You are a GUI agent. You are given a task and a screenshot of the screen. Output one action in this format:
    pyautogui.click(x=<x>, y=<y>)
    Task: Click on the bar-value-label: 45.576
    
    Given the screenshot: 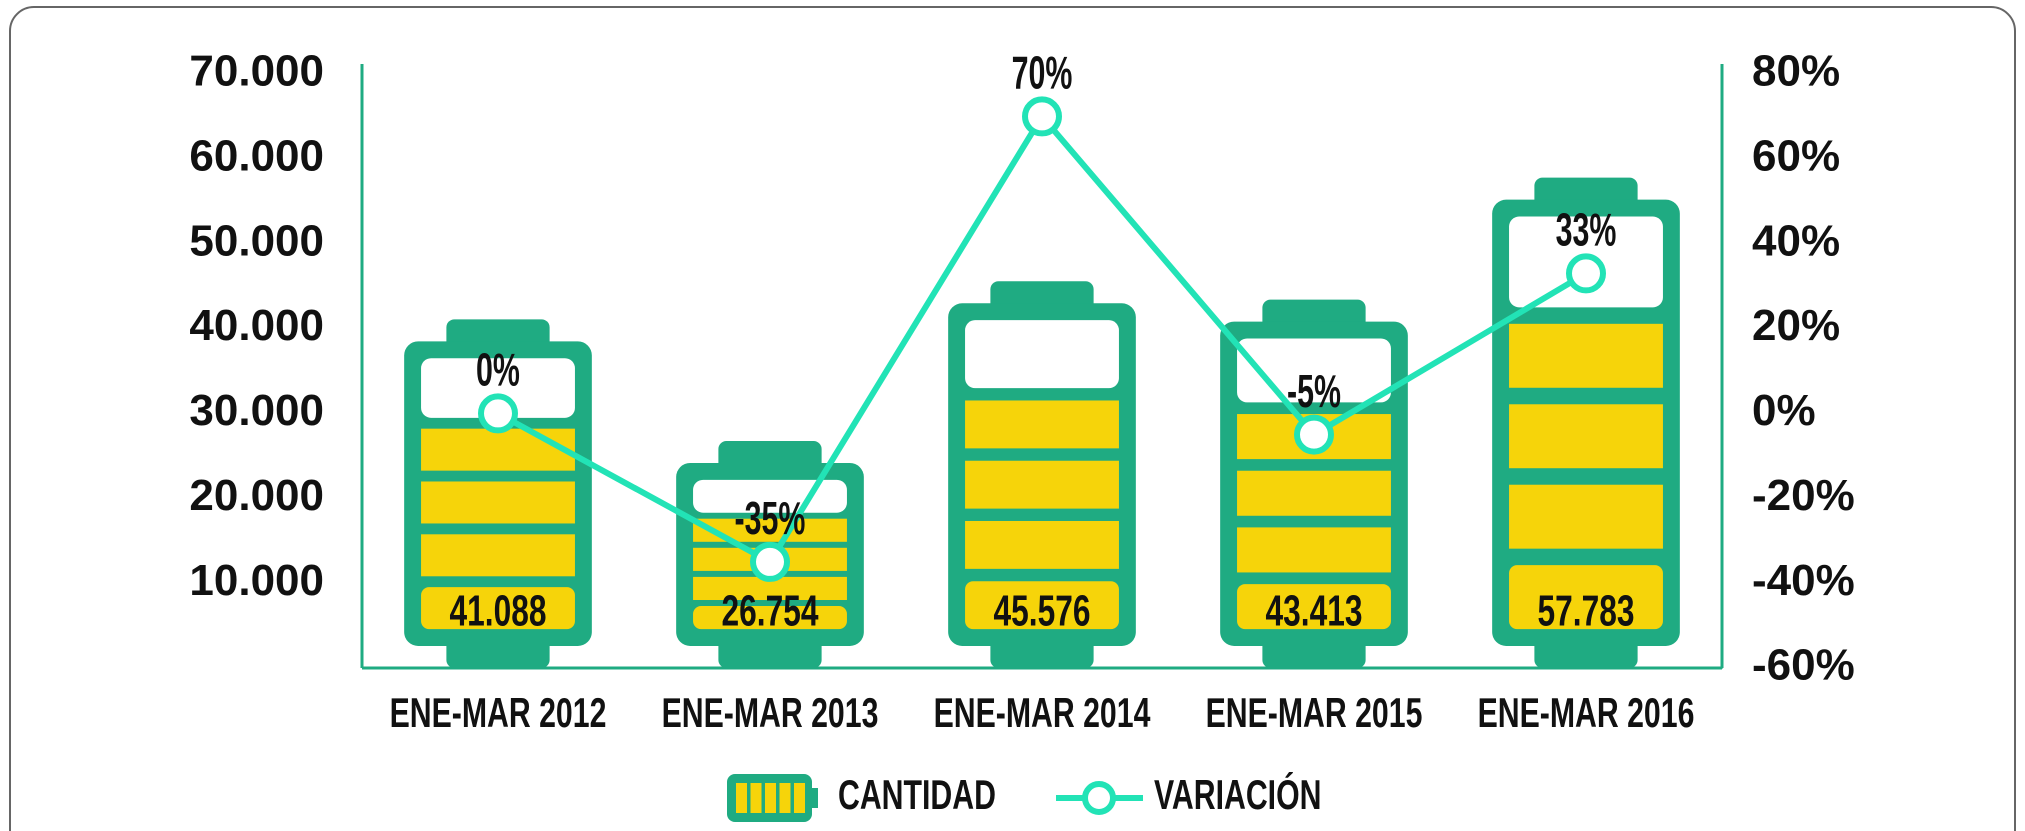 What is the action you would take?
    pyautogui.click(x=1042, y=611)
    